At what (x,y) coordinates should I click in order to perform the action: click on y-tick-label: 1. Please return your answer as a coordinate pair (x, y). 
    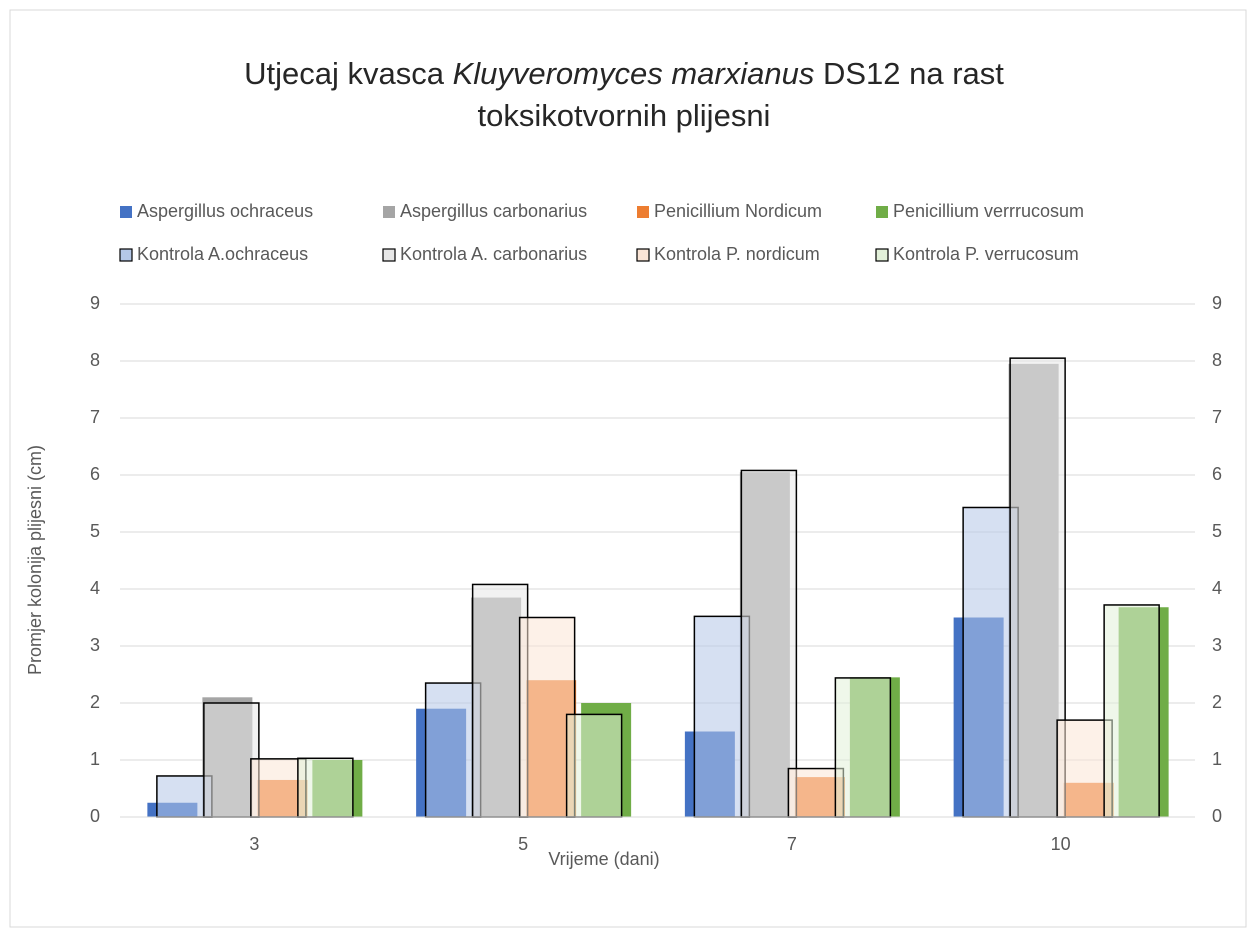
    Looking at the image, I should click on (95, 759).